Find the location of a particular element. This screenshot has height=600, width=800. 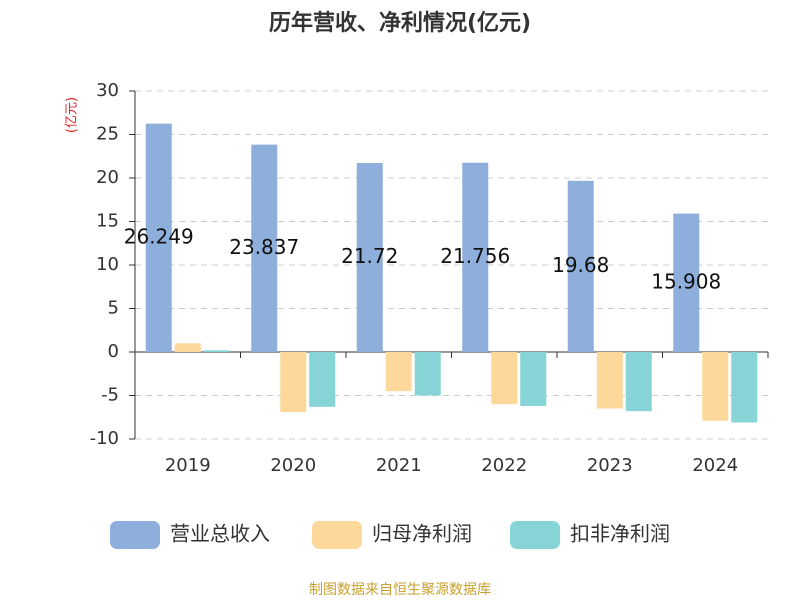

x-tick-label: 2020 is located at coordinates (293, 465).